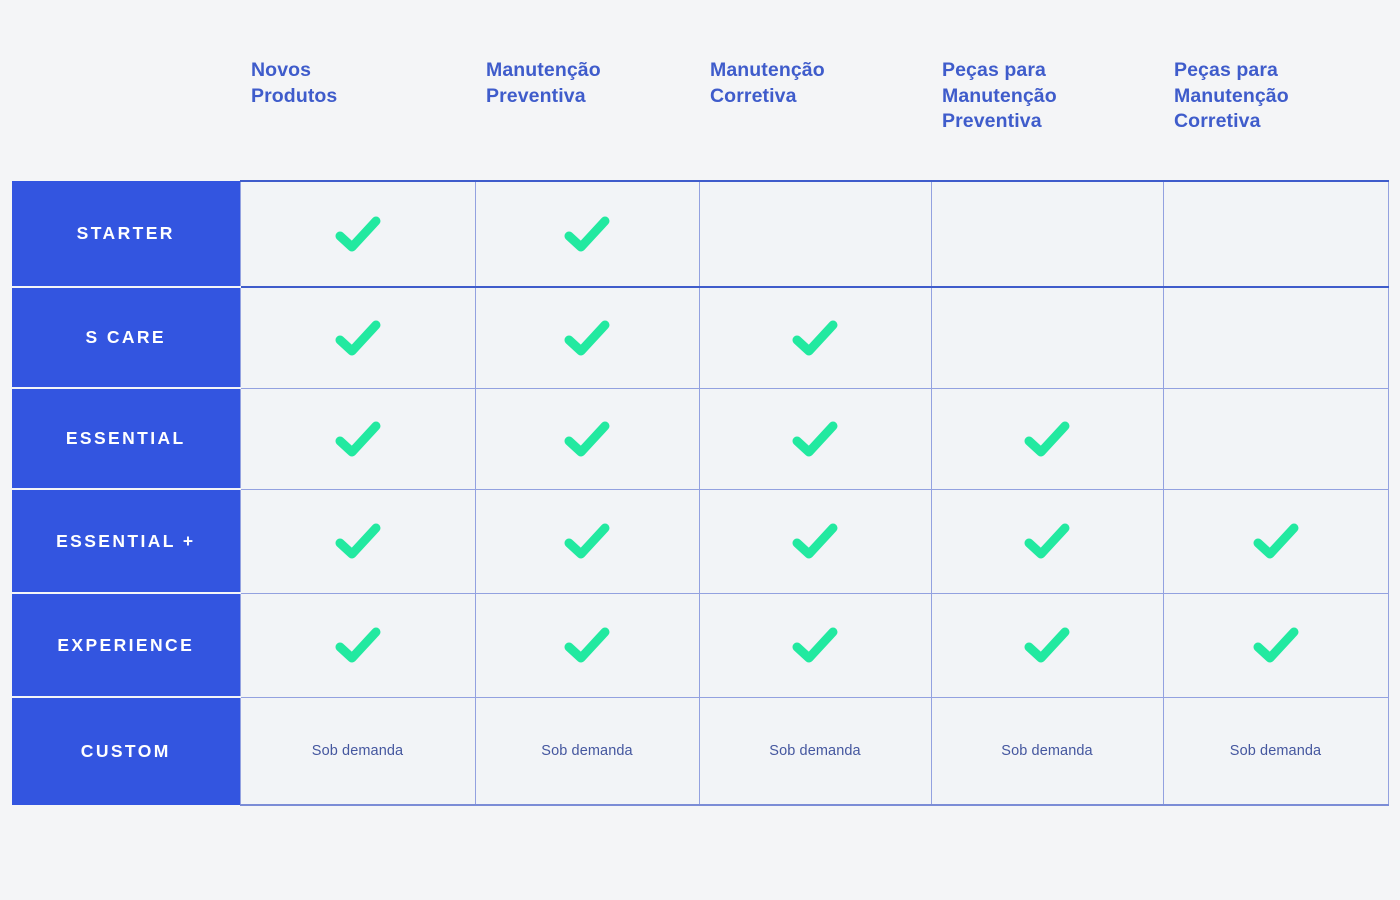 Image resolution: width=1400 pixels, height=900 pixels. What do you see at coordinates (126, 234) in the screenshot?
I see `plan-label-starter: STARTER` at bounding box center [126, 234].